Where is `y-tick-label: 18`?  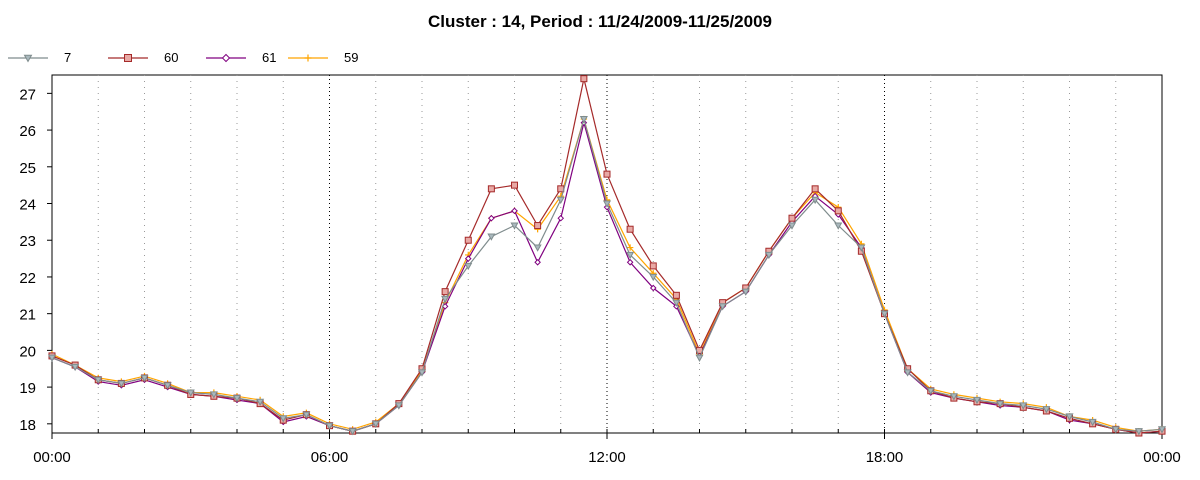
y-tick-label: 18 is located at coordinates (27, 425).